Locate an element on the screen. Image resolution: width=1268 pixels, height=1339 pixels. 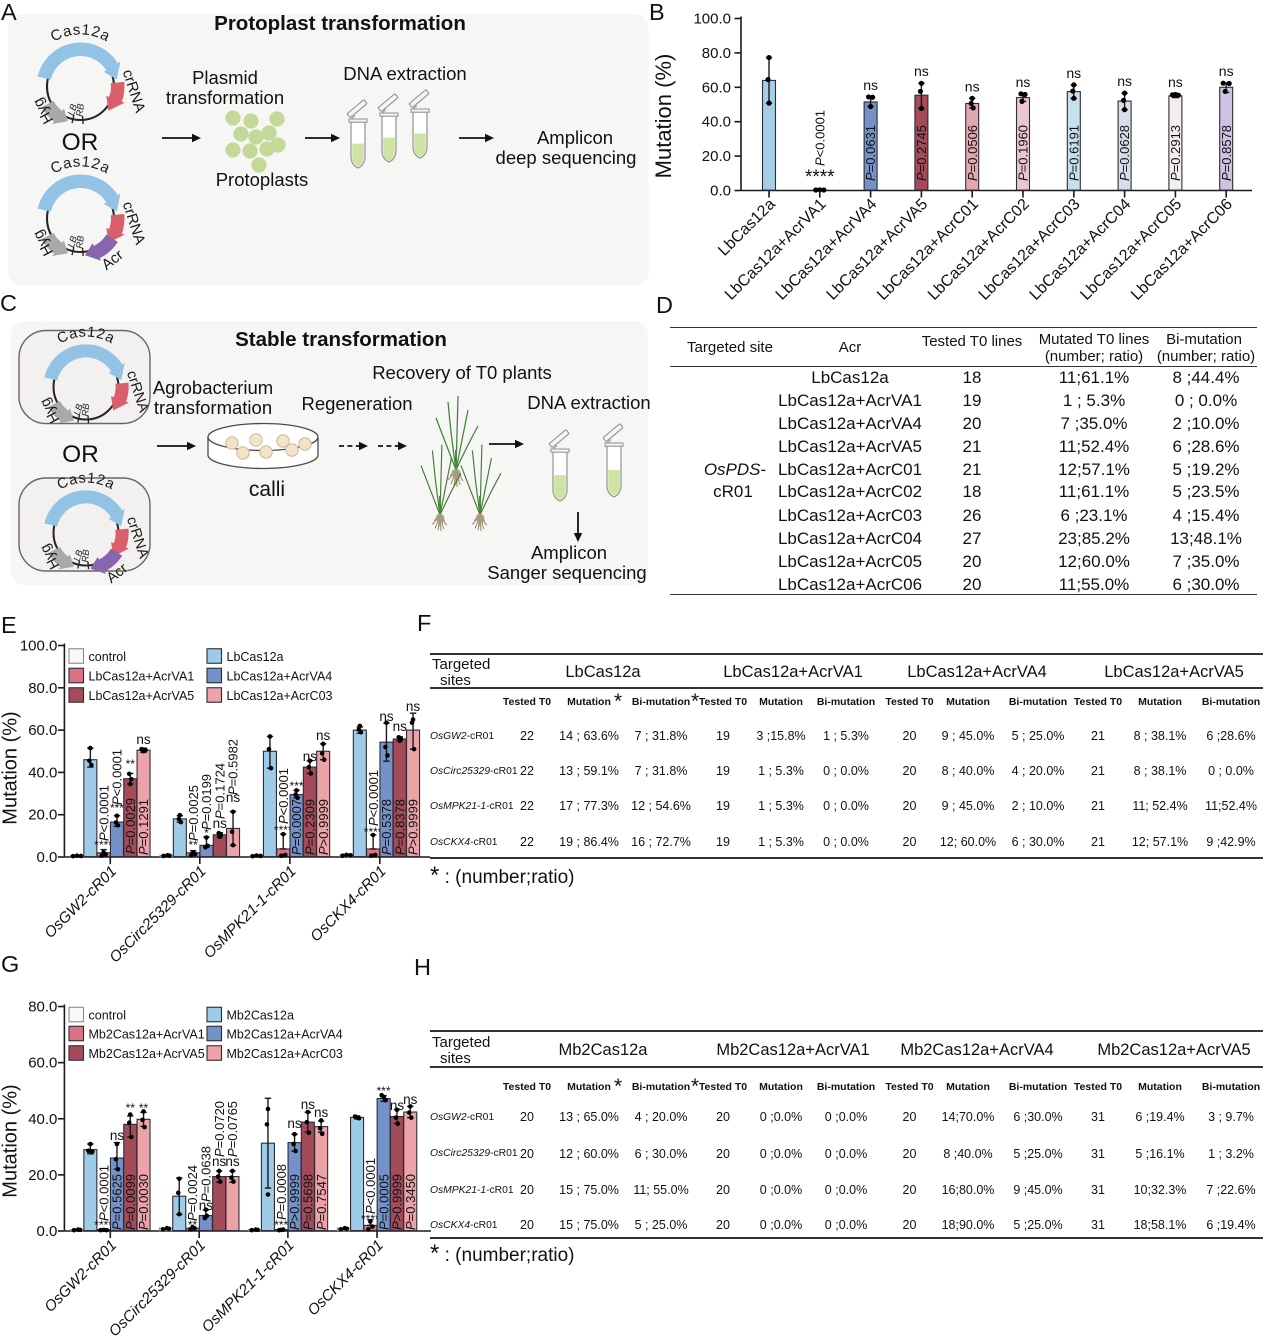
svg-text: Mb2Cas12a+AcrC03 is located at coordinates (285, 1054).